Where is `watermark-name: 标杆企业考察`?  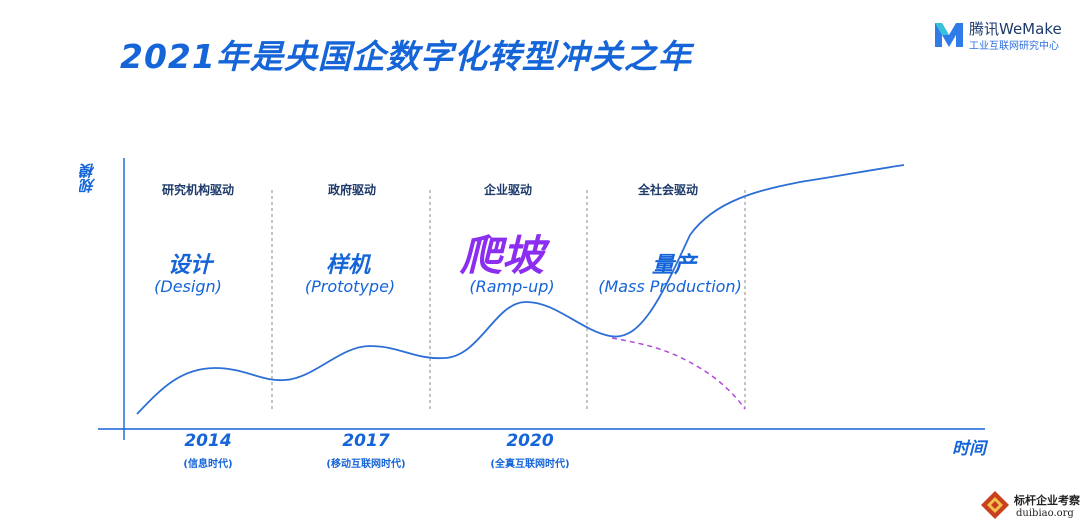
watermark-name: 标杆企业考察 is located at coordinates (1047, 500).